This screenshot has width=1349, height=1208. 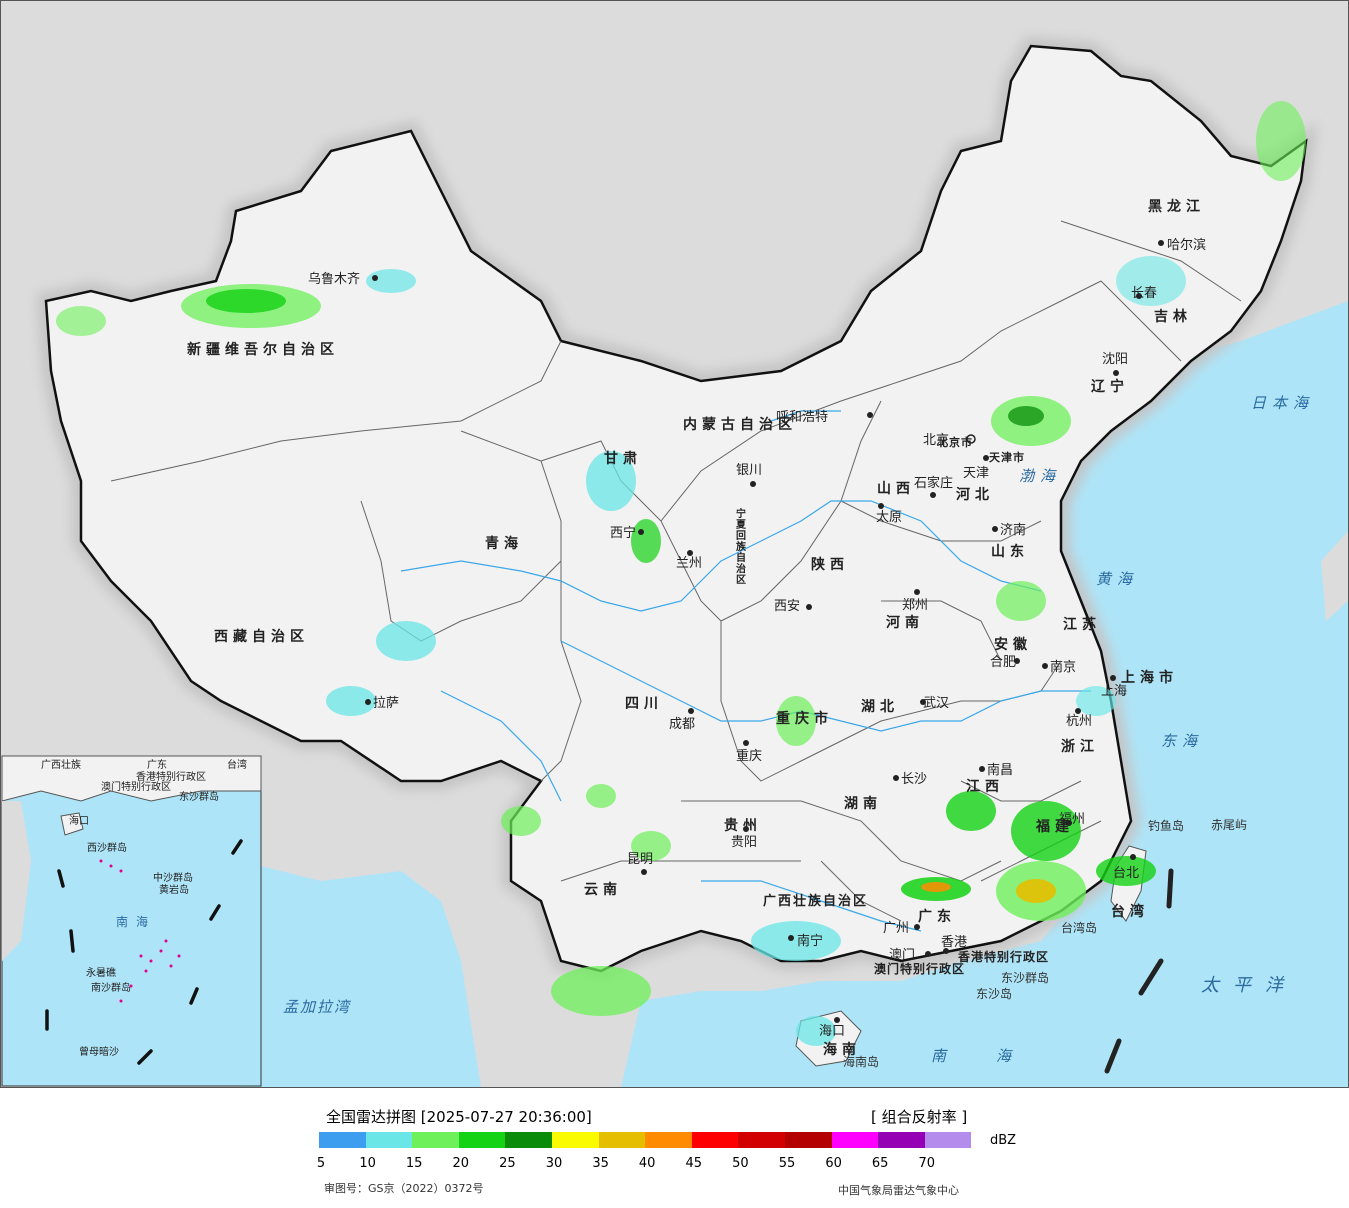 I want to click on city-label: 武汉, so click(x=936, y=703).